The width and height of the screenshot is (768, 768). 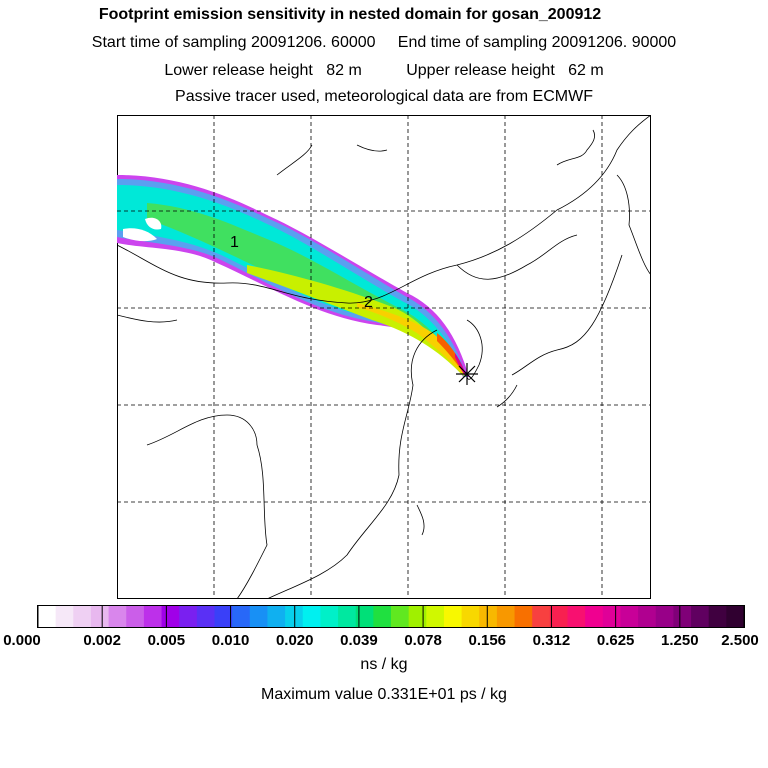 What do you see at coordinates (295, 640) in the screenshot?
I see `colorbar-tick-label: 0.020` at bounding box center [295, 640].